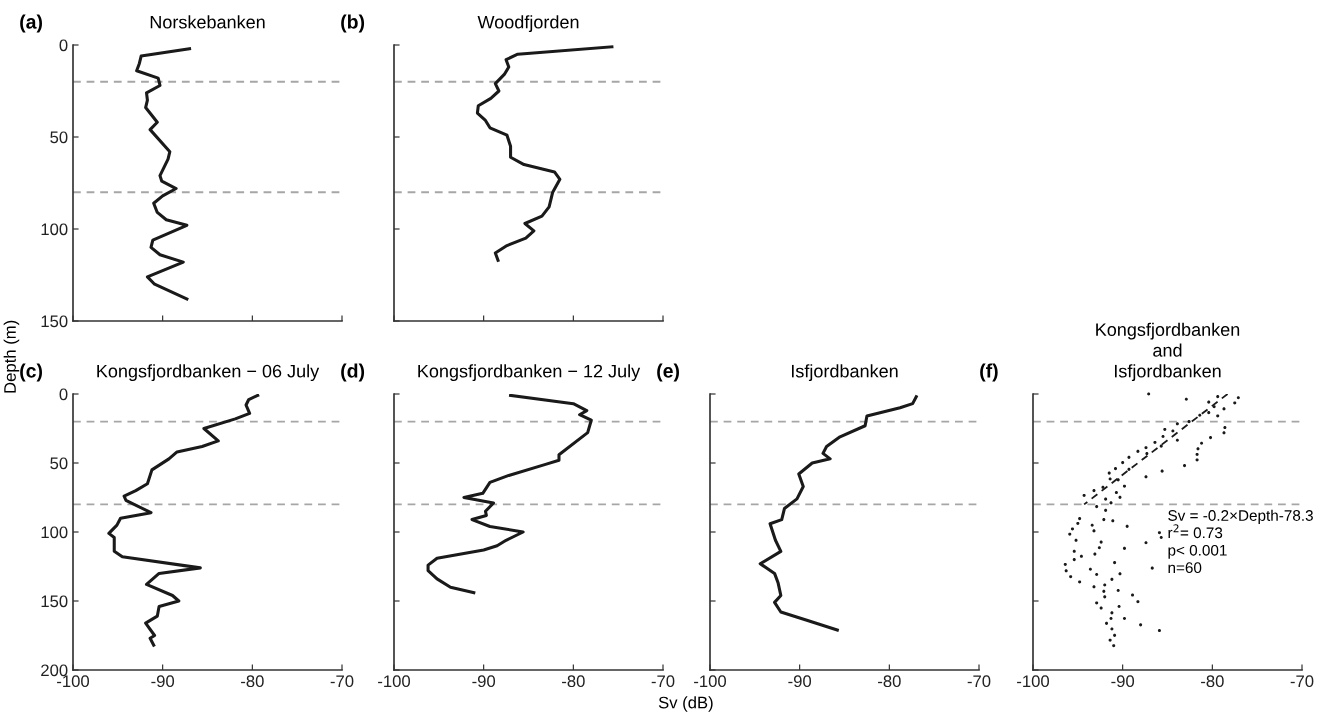 The image size is (1319, 718). What do you see at coordinates (668, 372) in the screenshot?
I see `text: (e)` at bounding box center [668, 372].